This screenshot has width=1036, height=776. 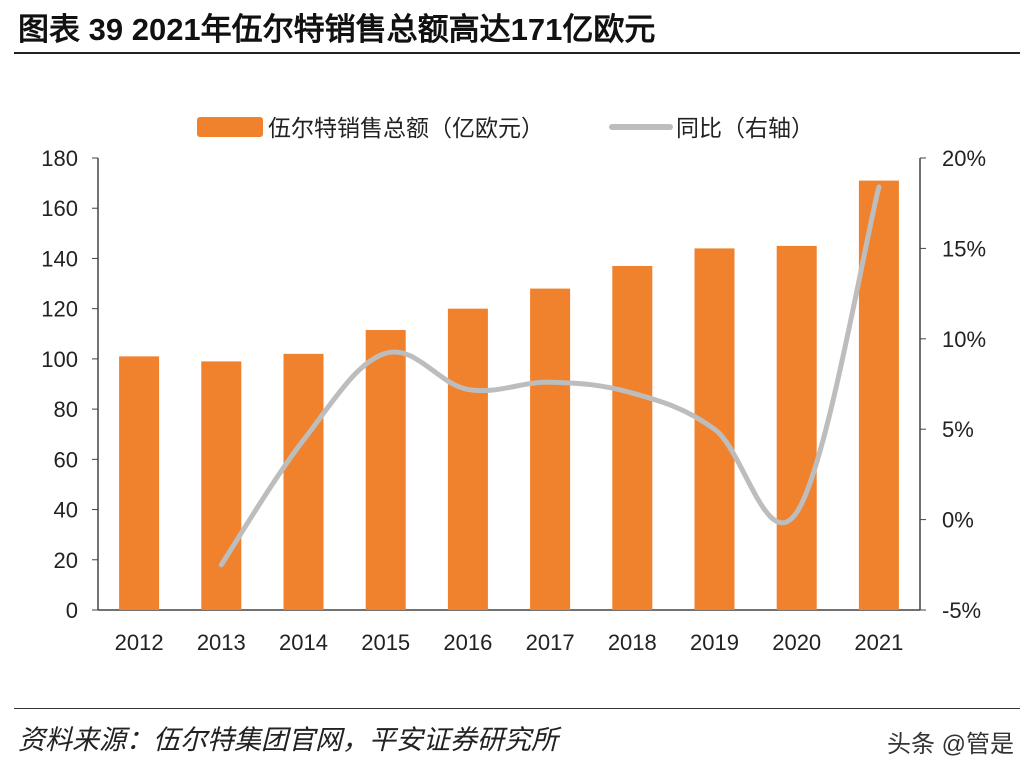 I want to click on x-tick-label: 2020, so click(x=796, y=642).